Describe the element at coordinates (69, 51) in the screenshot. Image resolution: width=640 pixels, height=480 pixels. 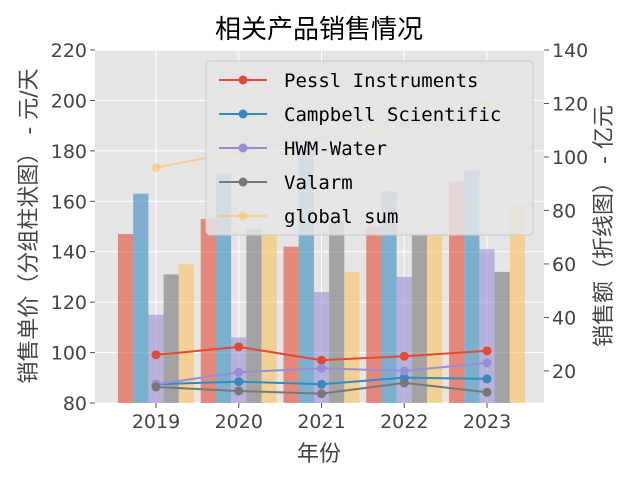
I see `y-tick-label-left: 220` at that location.